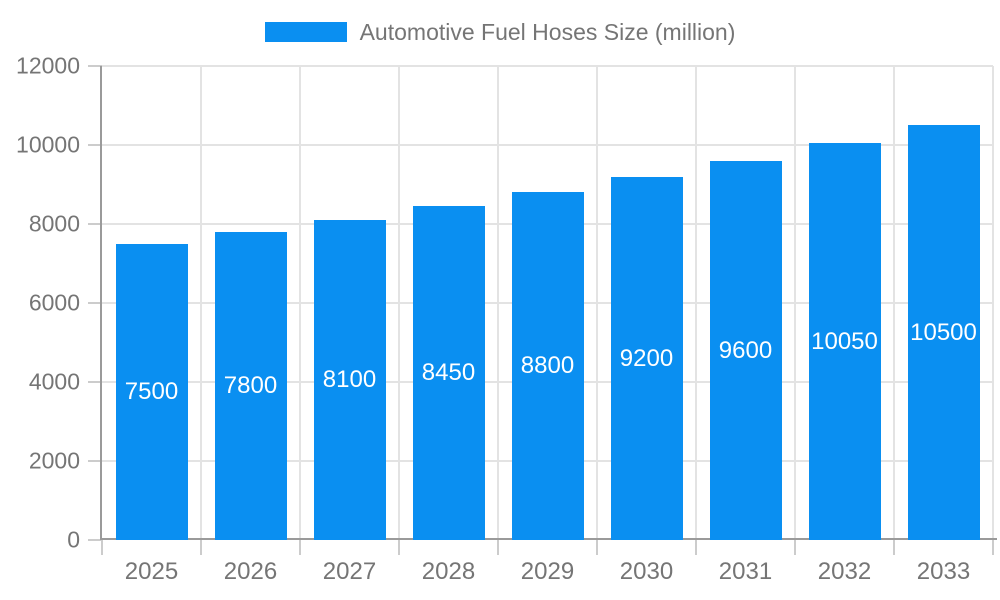 Image resolution: width=1000 pixels, height=600 pixels. What do you see at coordinates (547, 32) in the screenshot?
I see `legend-label: Automotive Fuel Hoses Size (million)` at bounding box center [547, 32].